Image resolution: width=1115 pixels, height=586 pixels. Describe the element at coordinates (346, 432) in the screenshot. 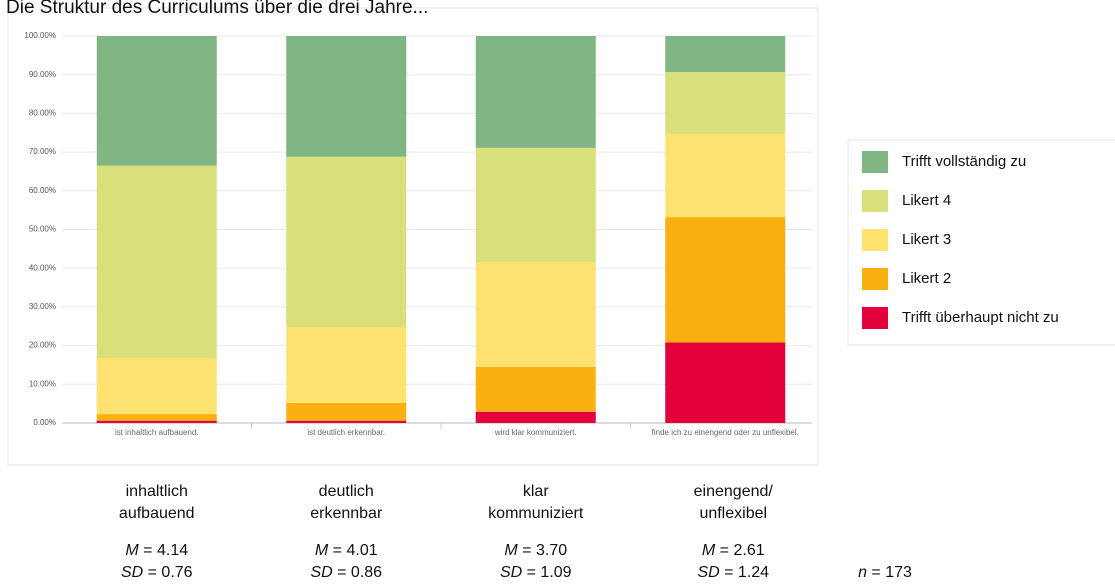

I see `x-tick-label: ist deutlich erkennbar.` at that location.